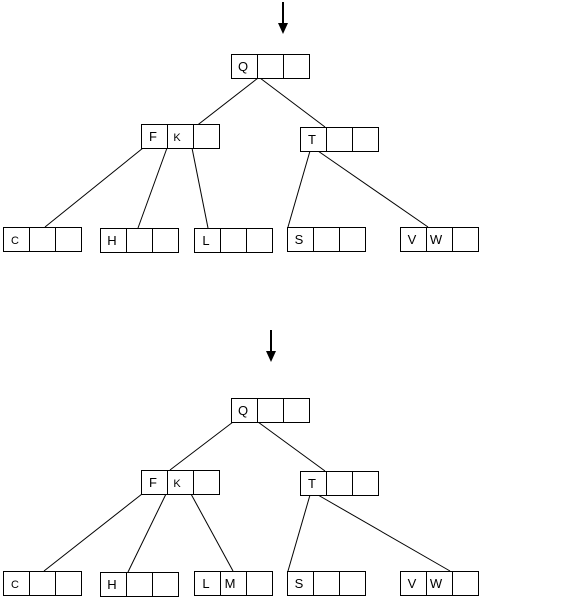 This screenshot has height=600, width=580. What do you see at coordinates (200, 188) in the screenshot?
I see `edge-fk-l` at bounding box center [200, 188].